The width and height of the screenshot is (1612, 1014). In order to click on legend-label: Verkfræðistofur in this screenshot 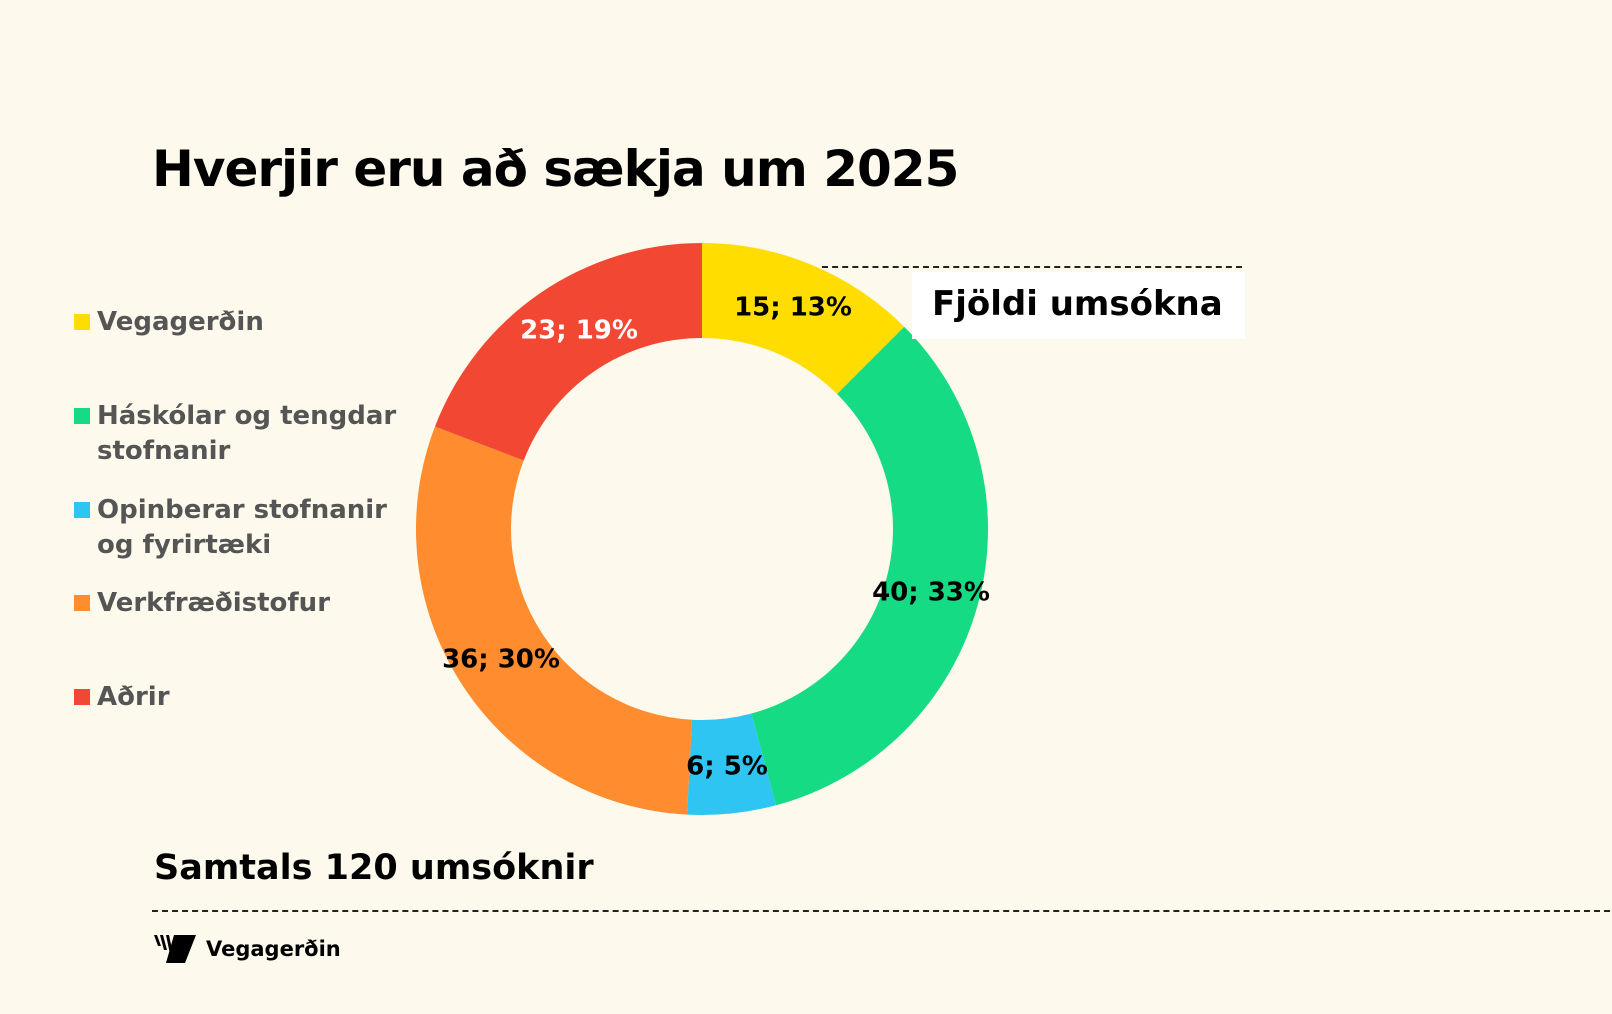, I will do `click(214, 603)`.